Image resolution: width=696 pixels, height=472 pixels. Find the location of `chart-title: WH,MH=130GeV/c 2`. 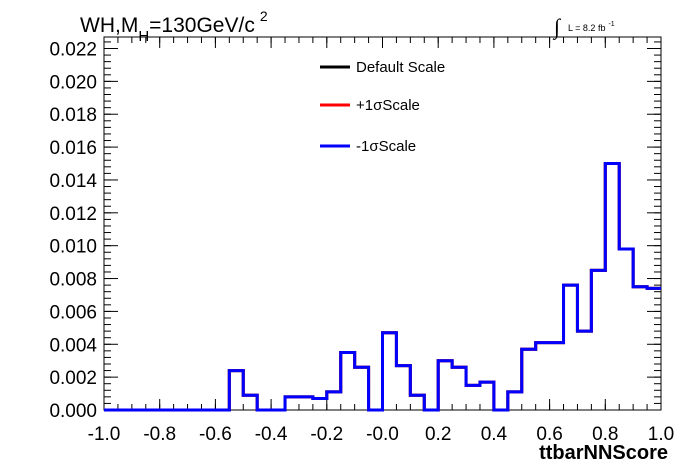

chart-title: WH,MH=130GeV/c 2 is located at coordinates (174, 26).